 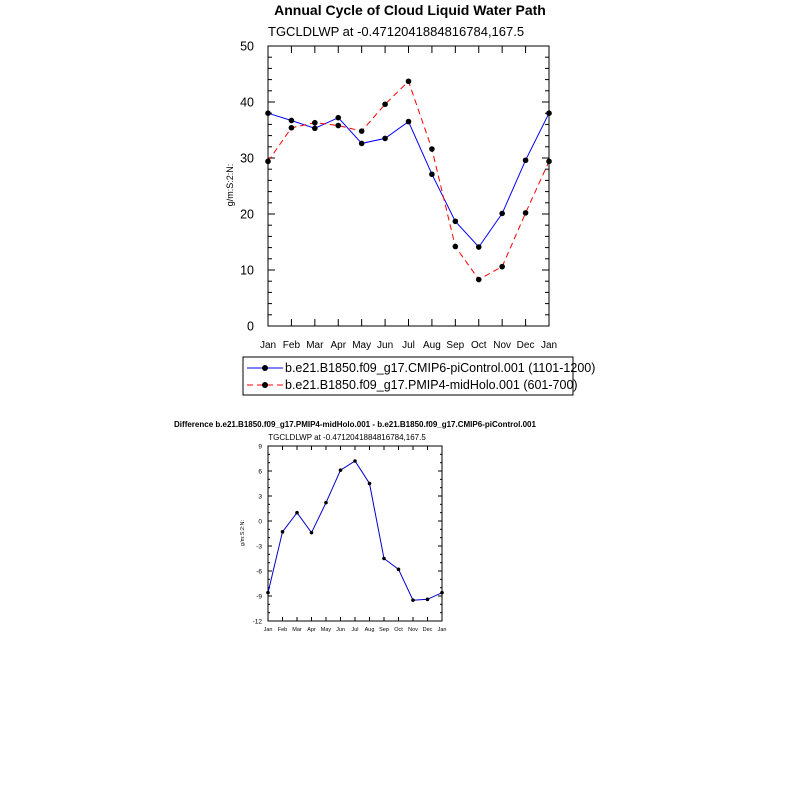 I want to click on difference-plot-frame, so click(x=355, y=533).